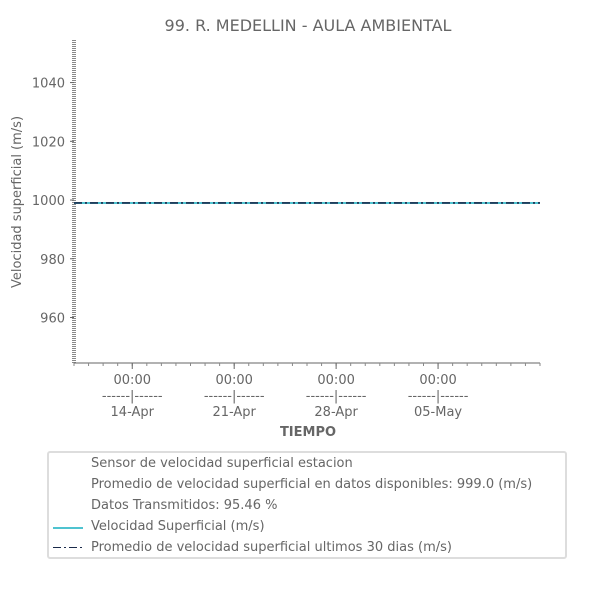 The width and height of the screenshot is (600, 600). Describe the element at coordinates (178, 526) in the screenshot. I see `legend-series-label: Velocidad Superficial (m/s)` at that location.